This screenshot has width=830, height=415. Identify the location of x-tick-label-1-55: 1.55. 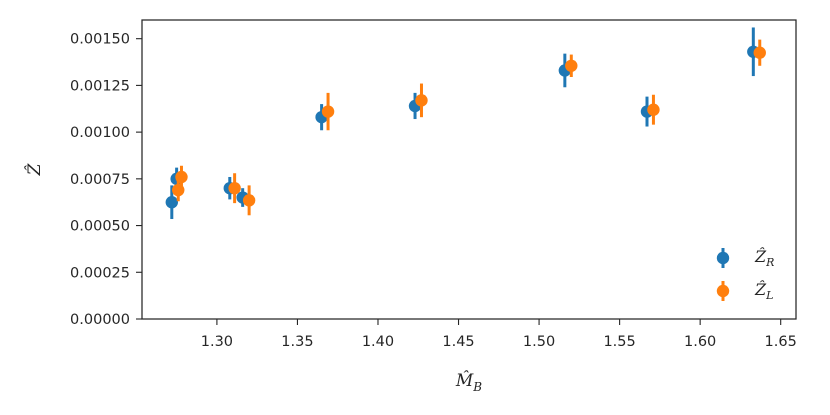
(619, 342).